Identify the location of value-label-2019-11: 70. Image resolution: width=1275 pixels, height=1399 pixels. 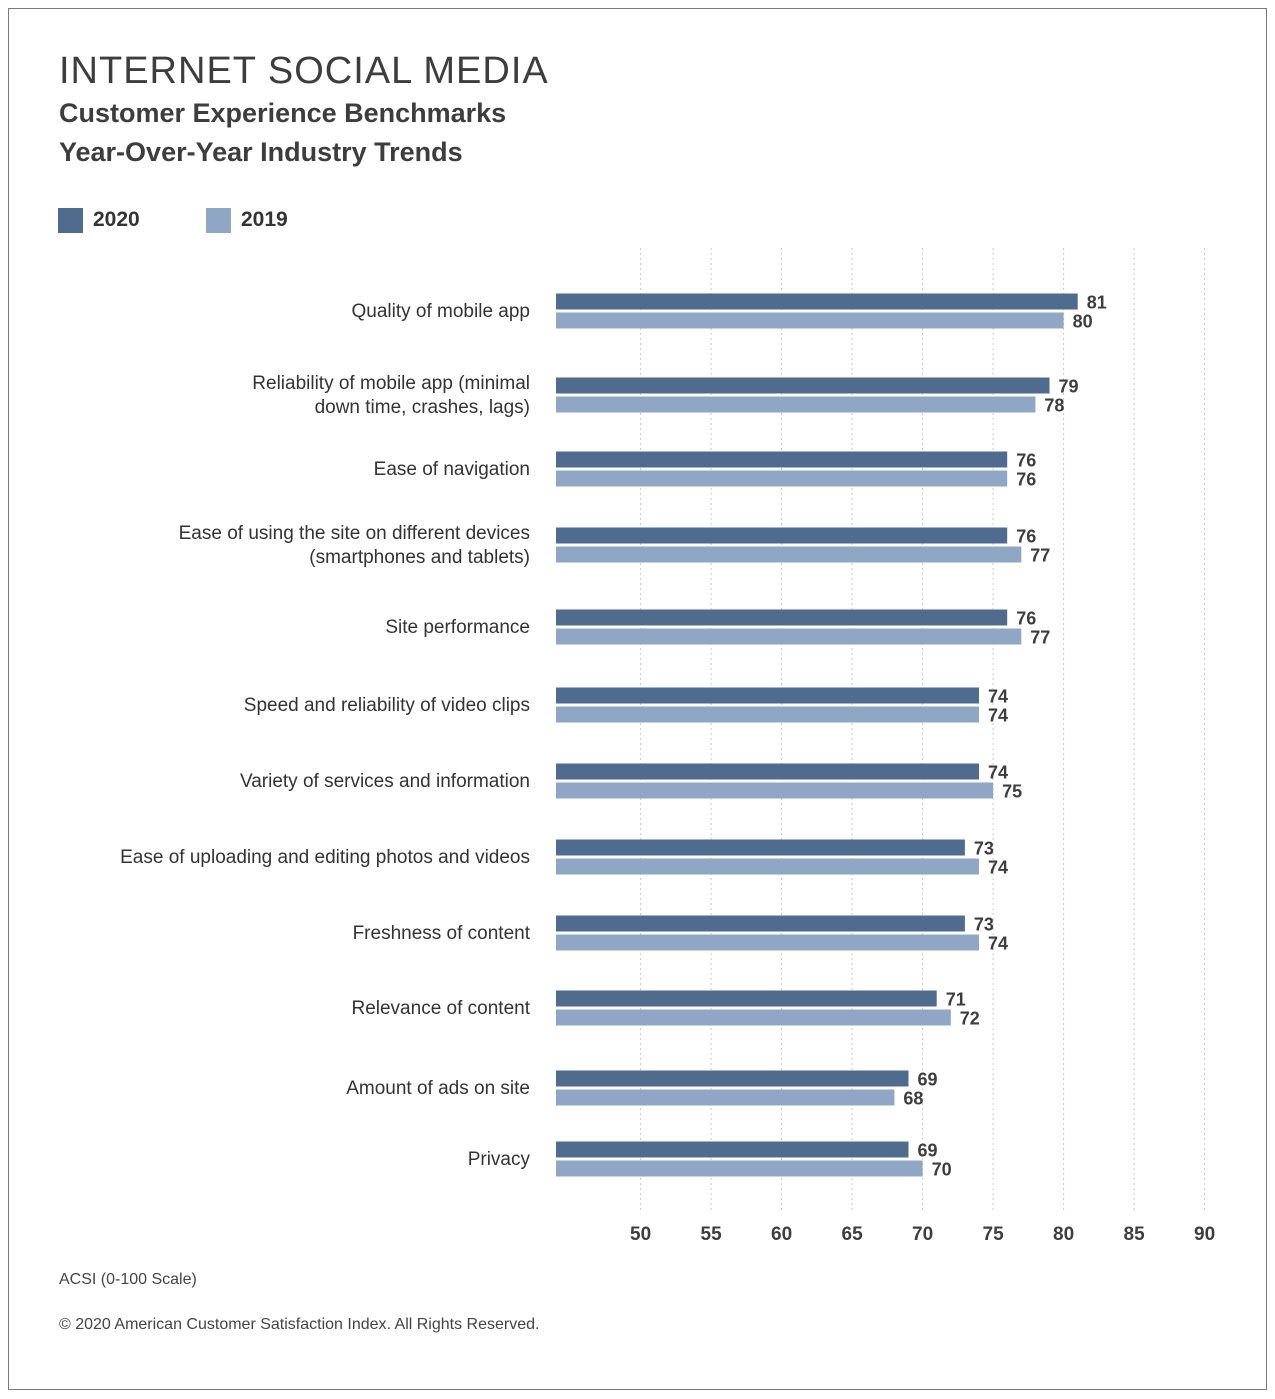
(942, 1170).